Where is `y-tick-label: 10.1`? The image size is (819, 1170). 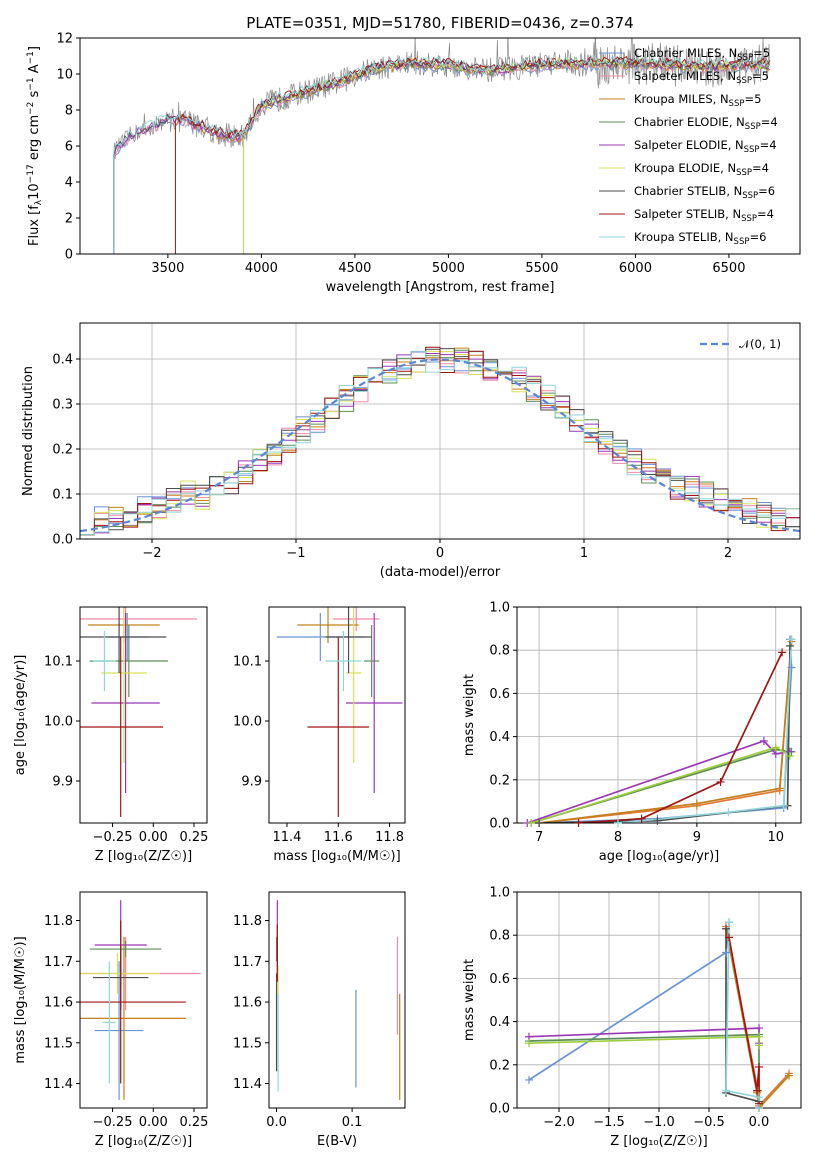
y-tick-label: 10.1 is located at coordinates (58, 662).